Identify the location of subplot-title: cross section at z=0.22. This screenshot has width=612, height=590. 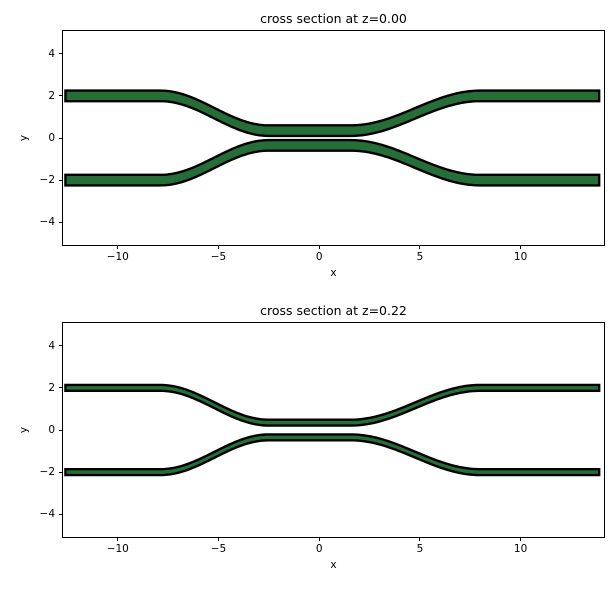
(333, 310).